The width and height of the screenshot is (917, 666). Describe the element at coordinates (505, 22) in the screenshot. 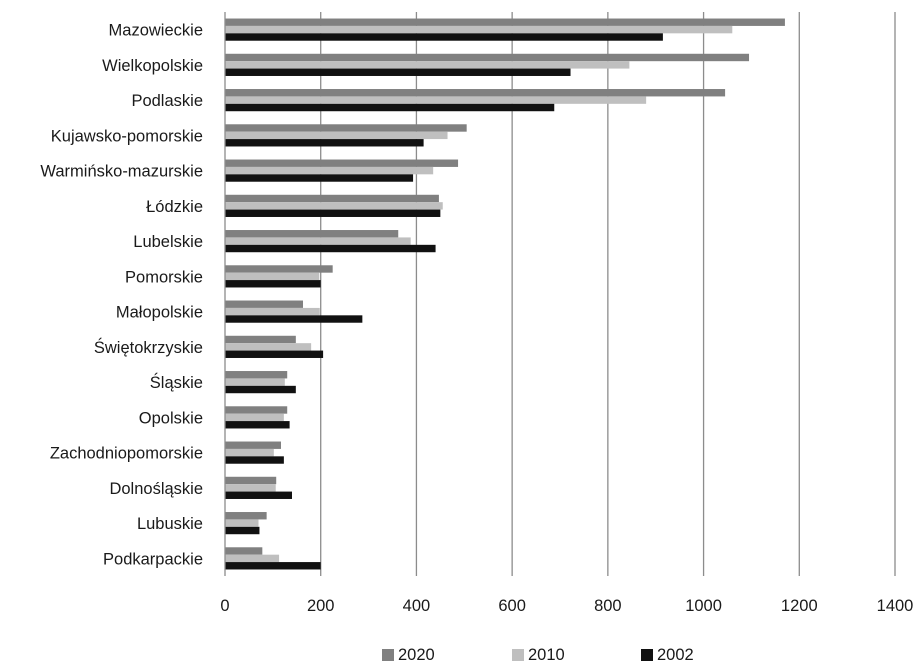

I see `bar-mazowieckie-2020` at that location.